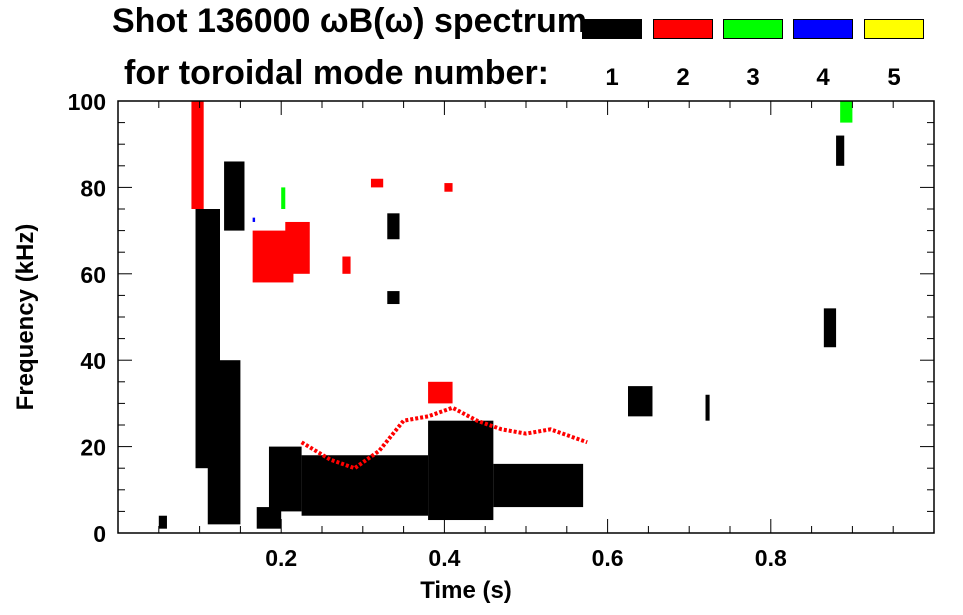 This screenshot has width=963, height=615. I want to click on y-axis-label: Frequency (kHz), so click(25, 317).